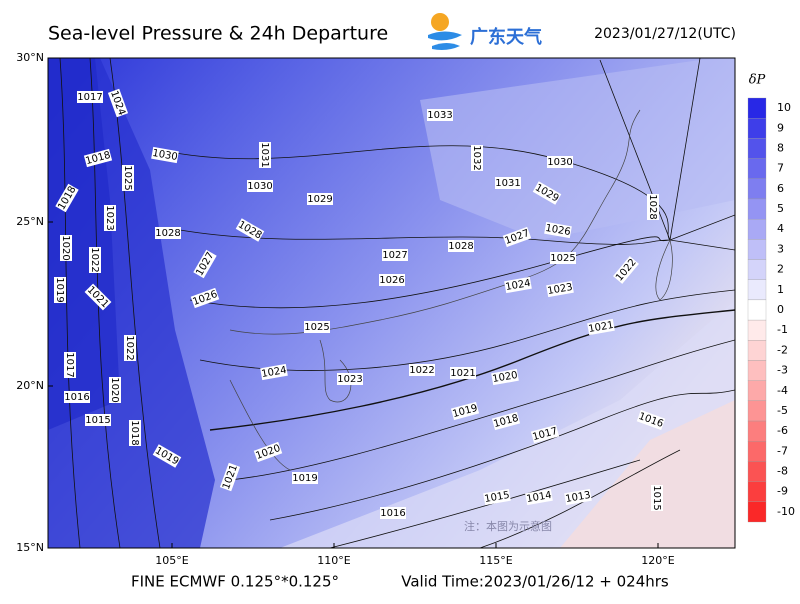 This screenshot has height=604, width=800. I want to click on contour-label-text: 1032, so click(476, 157).